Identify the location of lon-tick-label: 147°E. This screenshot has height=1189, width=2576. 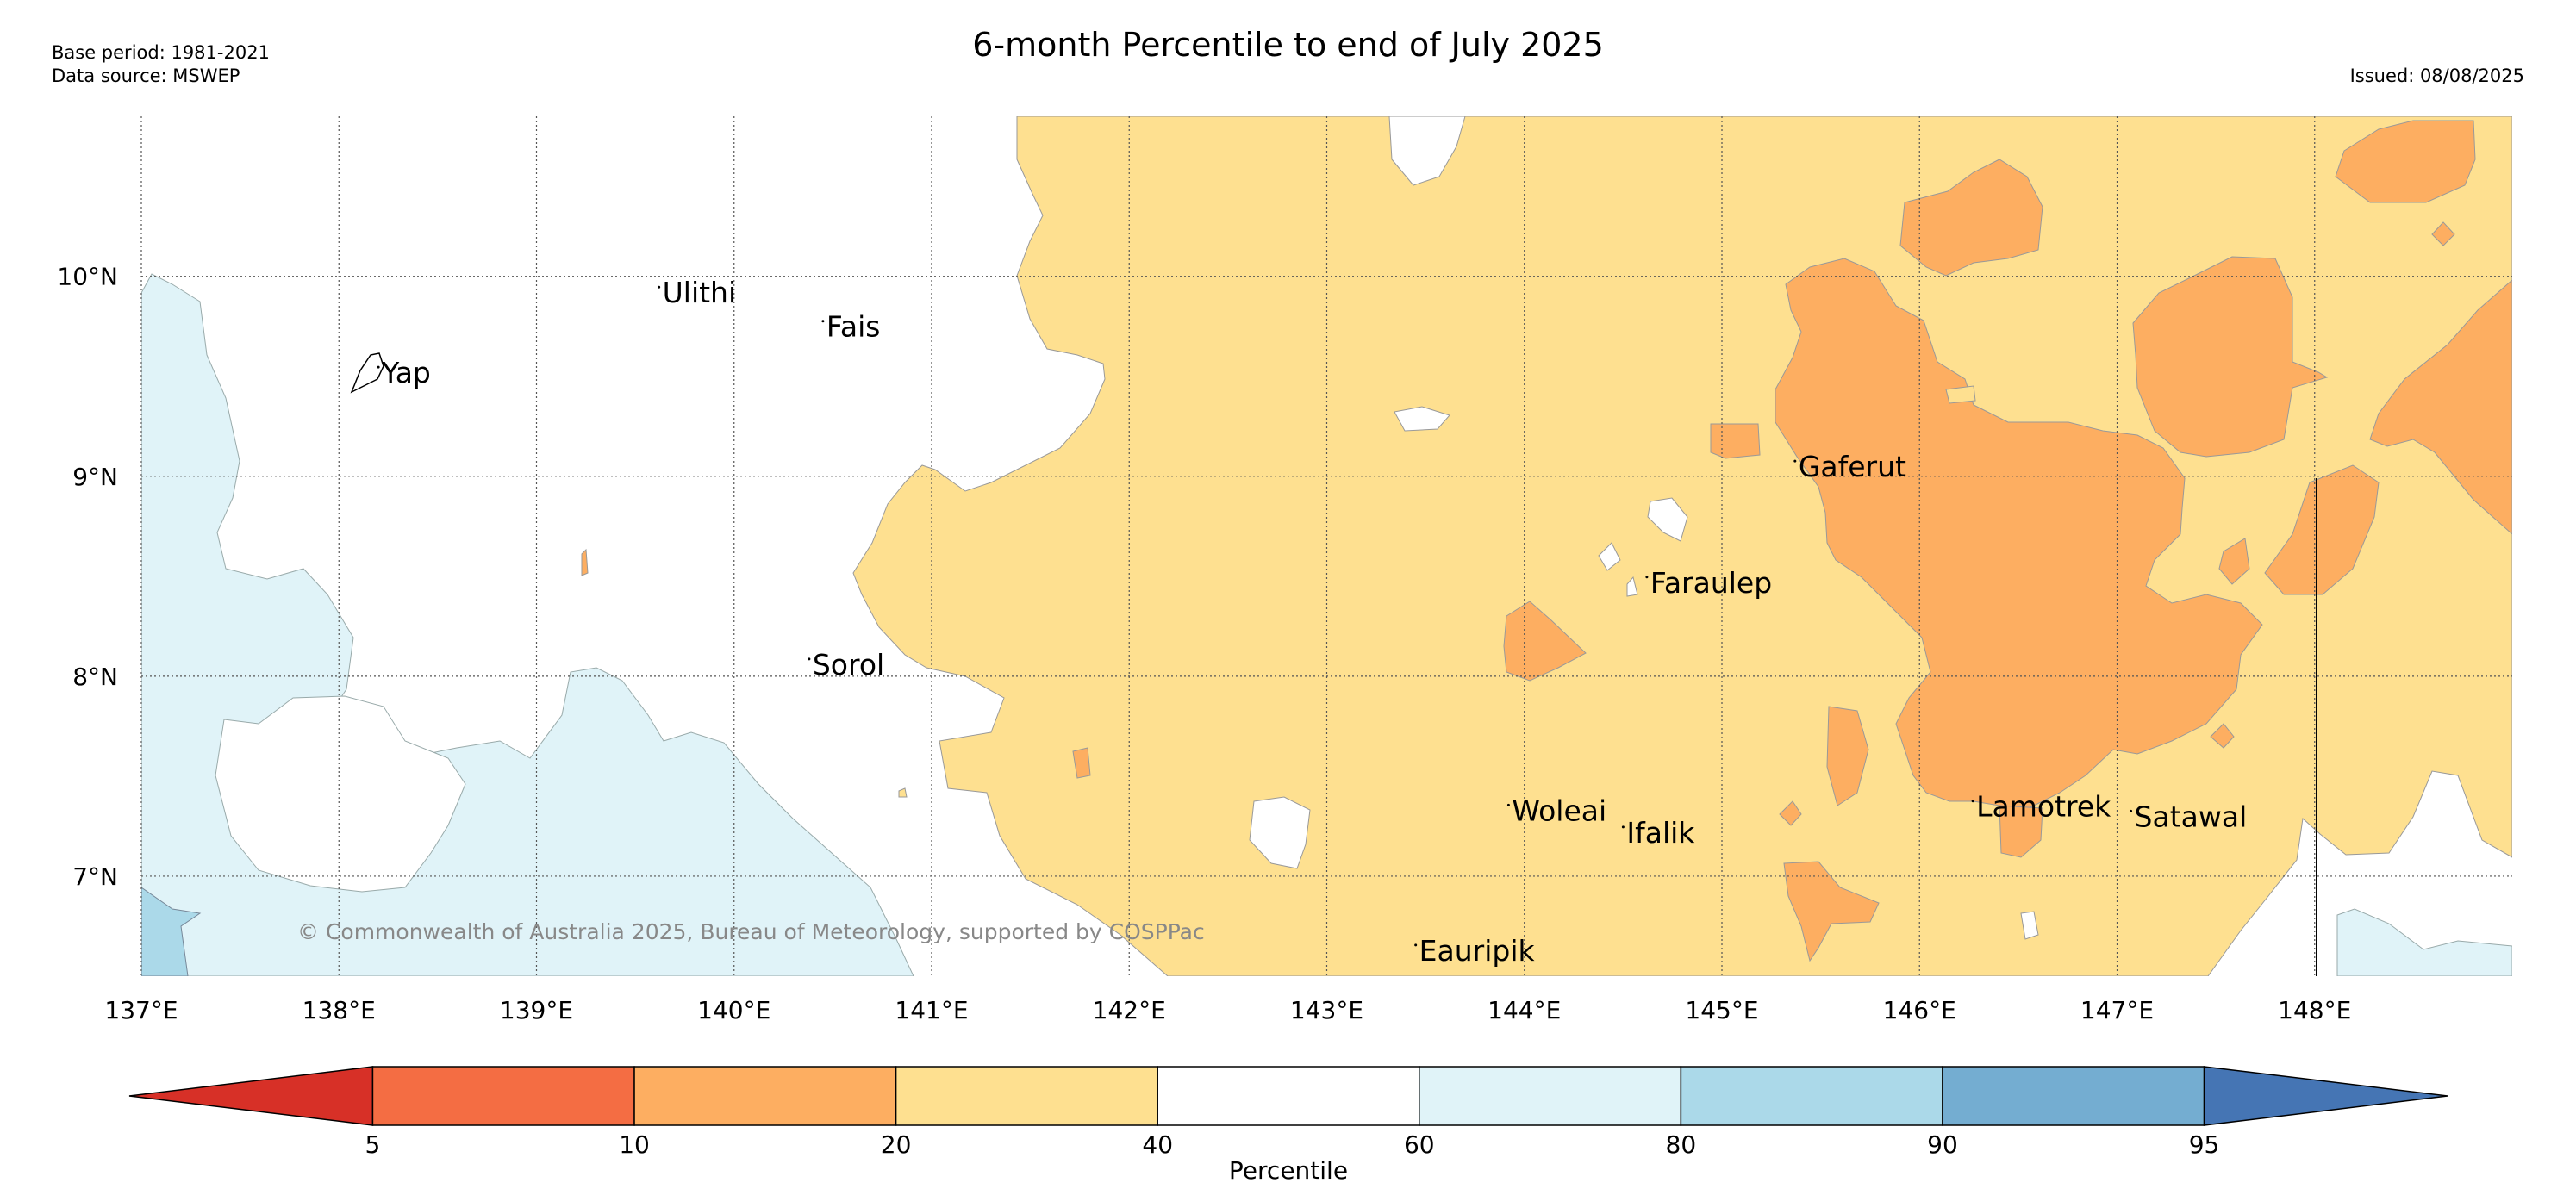
(2117, 1010).